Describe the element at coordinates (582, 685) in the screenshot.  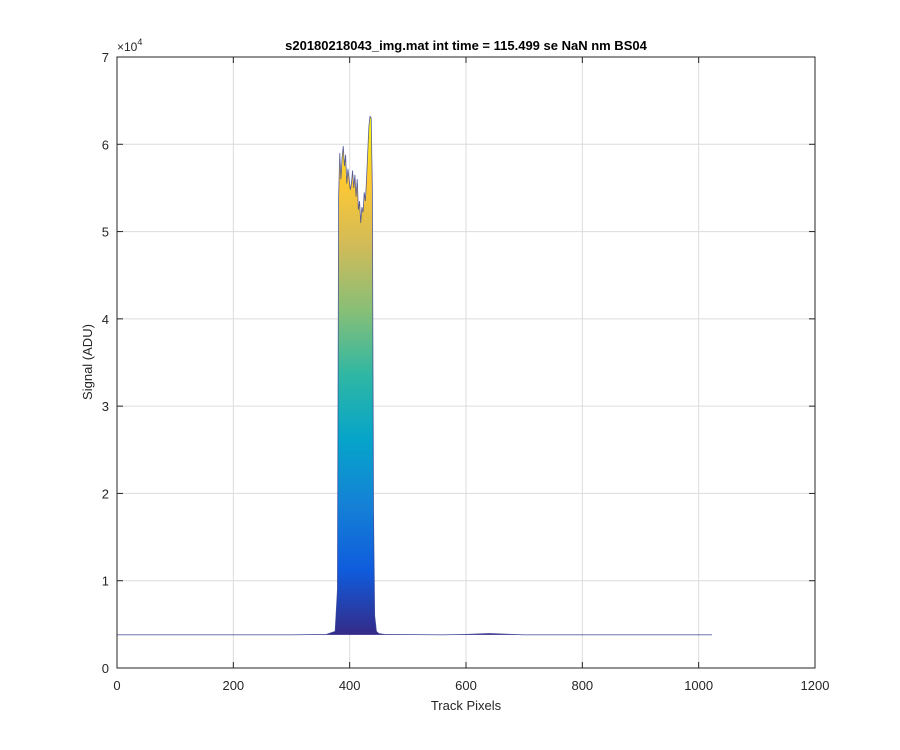
I see `x-tick-label: 800` at that location.